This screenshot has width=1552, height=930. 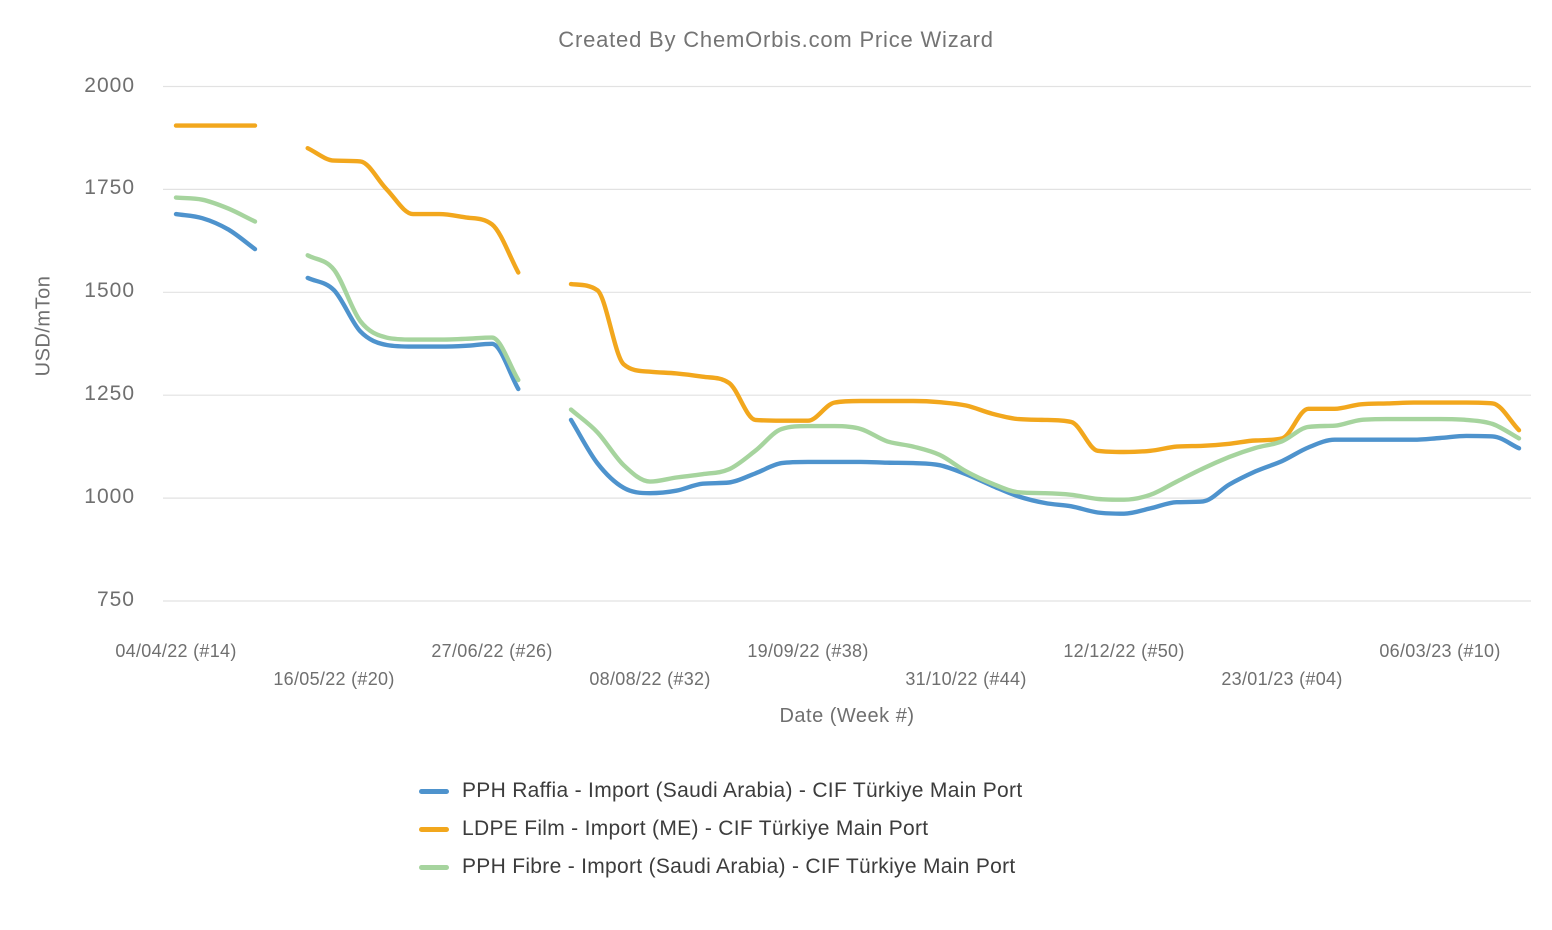 I want to click on y-tick-label: 750, so click(x=115, y=599).